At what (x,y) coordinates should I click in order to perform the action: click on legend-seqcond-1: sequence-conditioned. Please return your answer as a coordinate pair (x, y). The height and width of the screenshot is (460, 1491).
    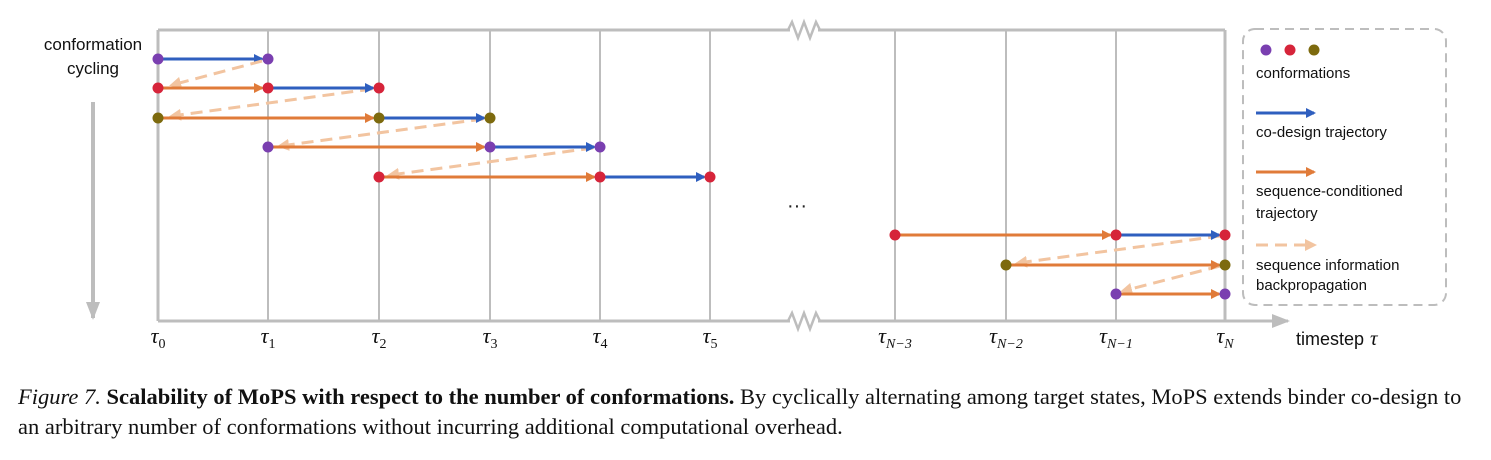
    Looking at the image, I should click on (1329, 191).